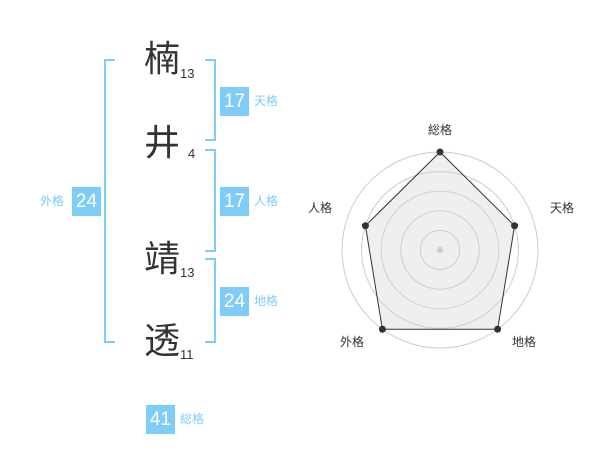 Image resolution: width=600 pixels, height=470 pixels. Describe the element at coordinates (210, 300) in the screenshot. I see `chikaku-bracket` at that location.